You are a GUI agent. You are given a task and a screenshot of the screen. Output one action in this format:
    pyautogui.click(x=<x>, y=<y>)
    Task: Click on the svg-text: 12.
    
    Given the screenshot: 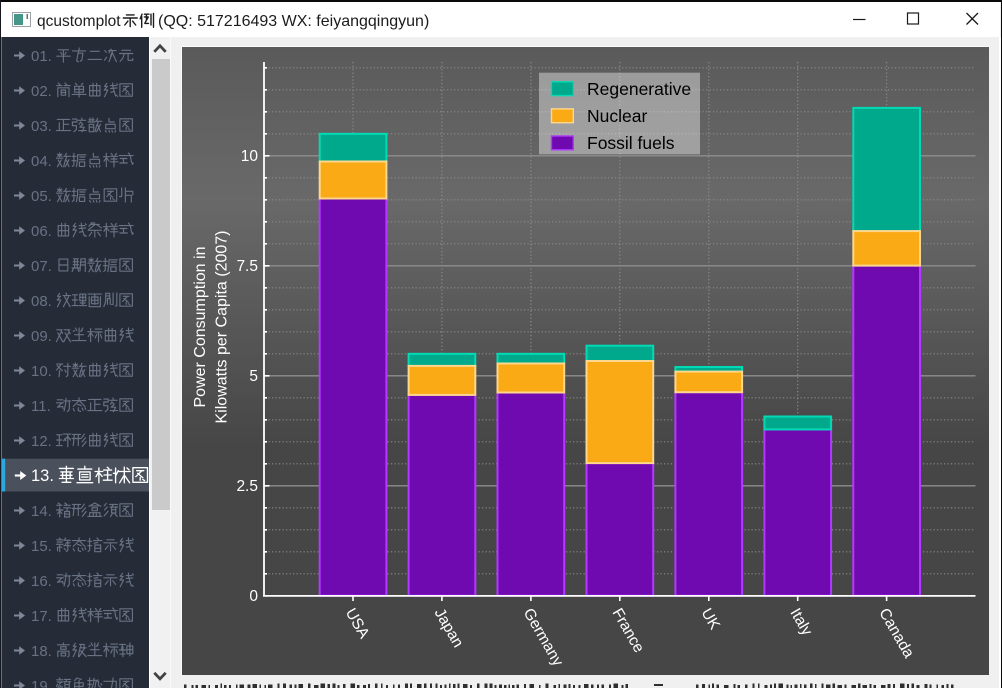 What is the action you would take?
    pyautogui.click(x=41, y=441)
    